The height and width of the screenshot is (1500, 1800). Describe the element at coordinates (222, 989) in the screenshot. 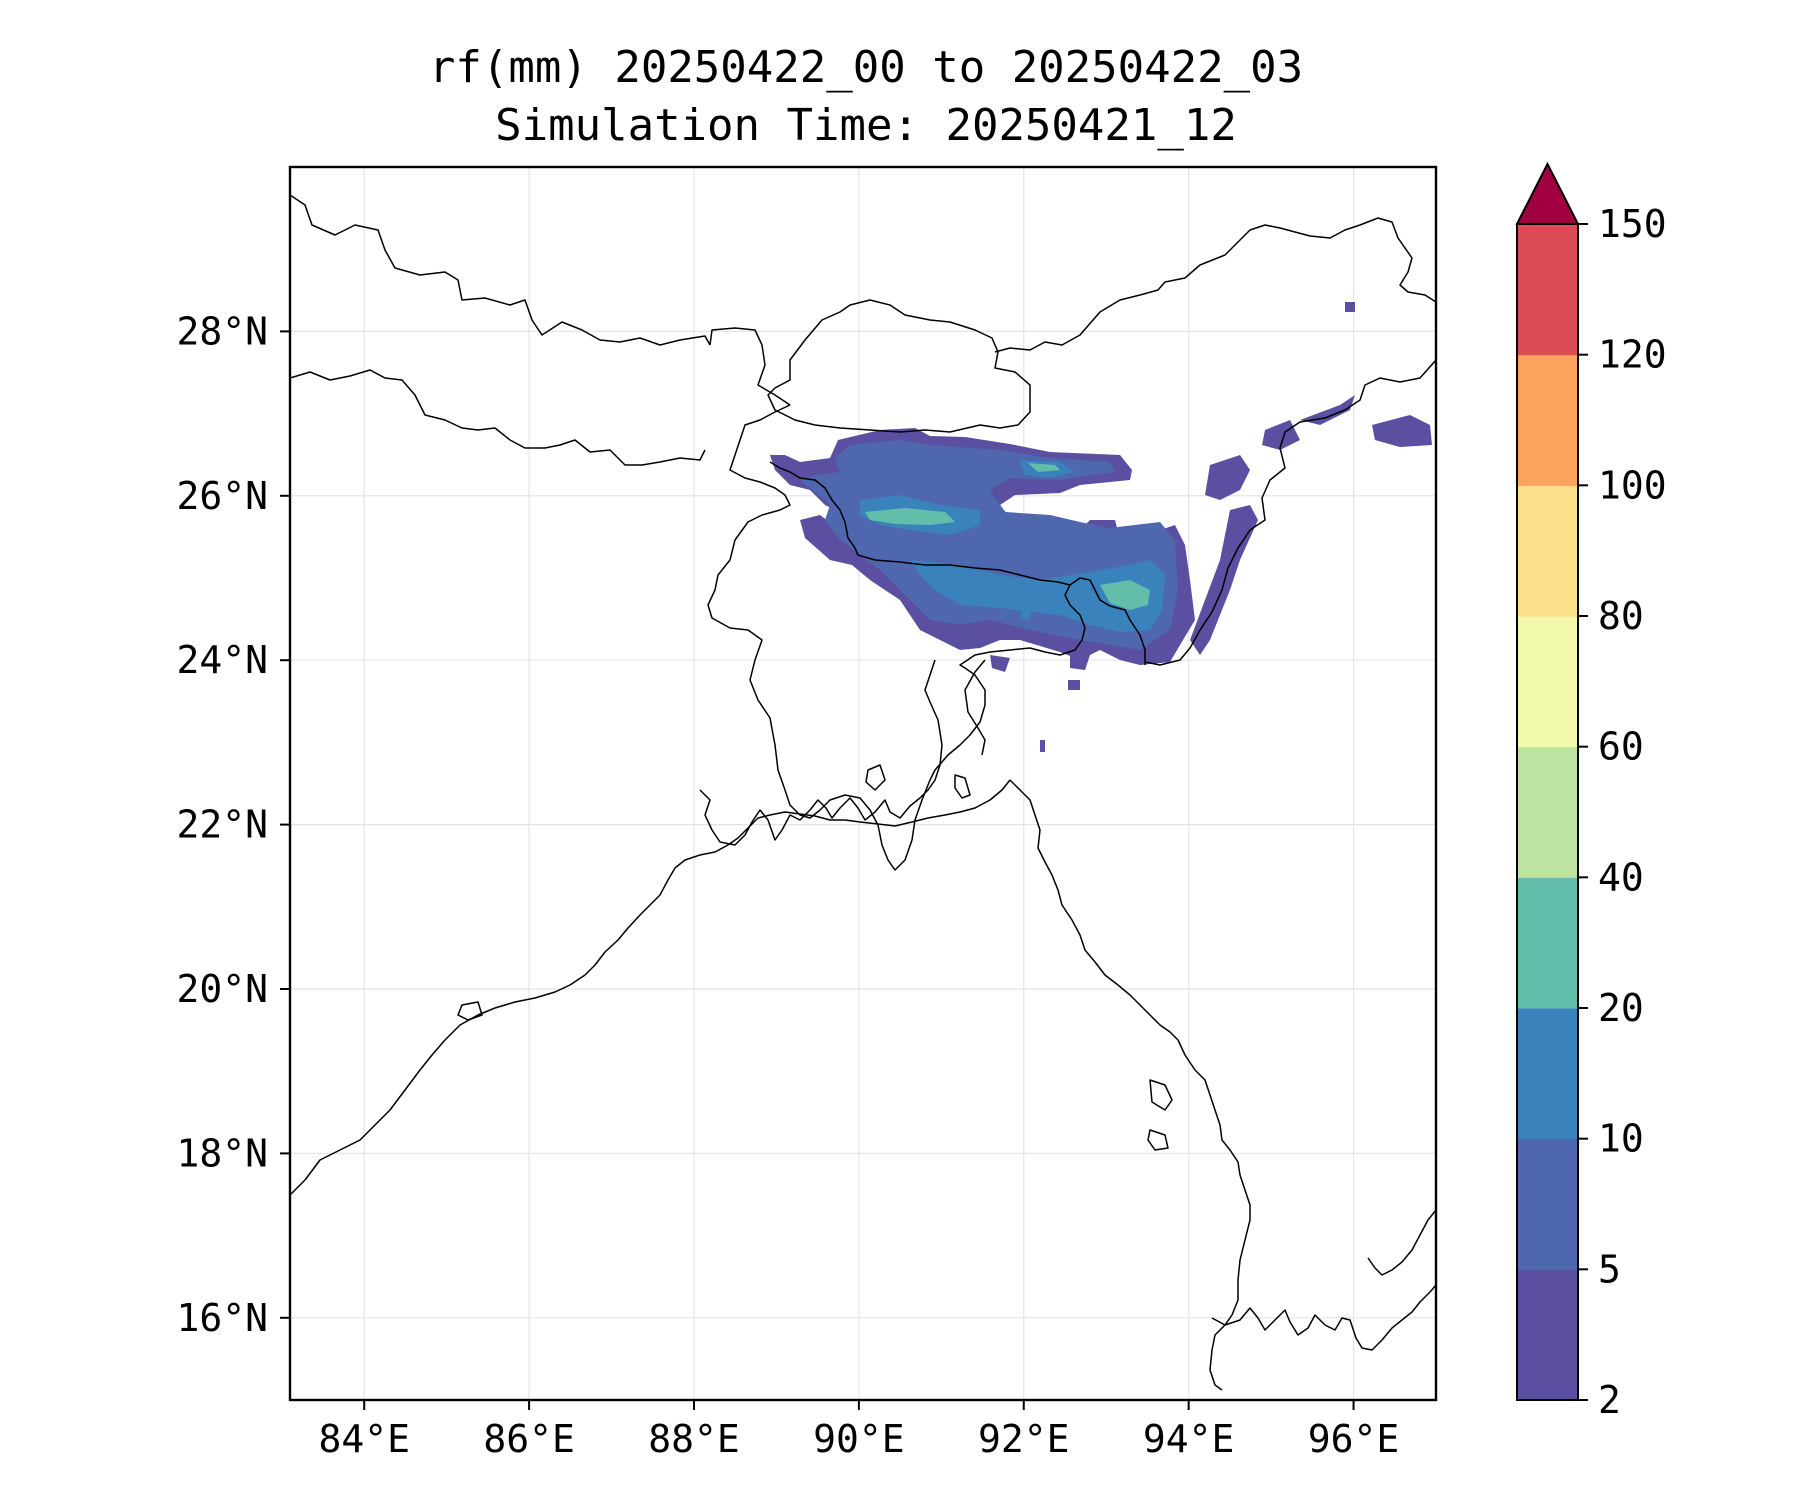

I see `lat-tick-label: 20°N` at that location.